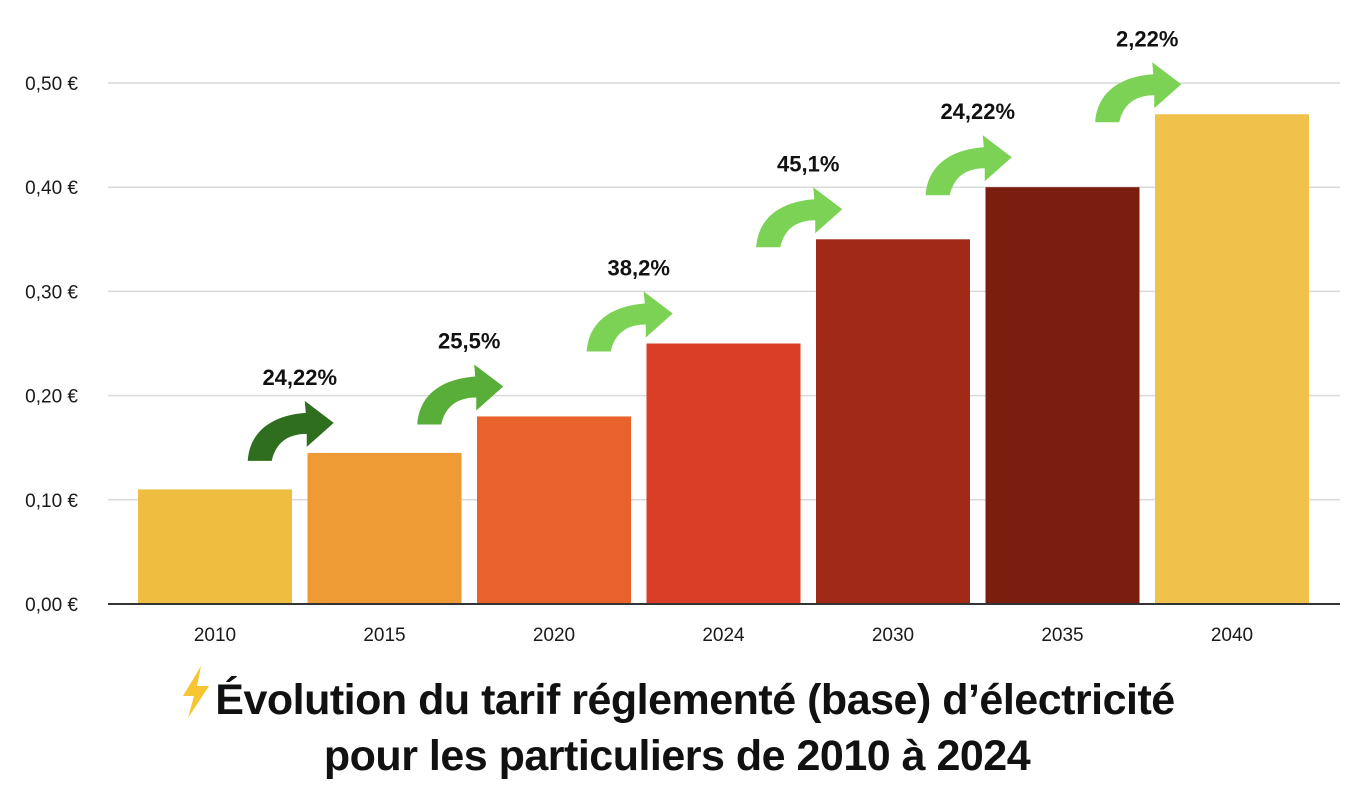 This screenshot has height=806, width=1354. Describe the element at coordinates (677, 756) in the screenshot. I see `chart-title-line-2: pour les particuliers de 2010 à 2024` at that location.